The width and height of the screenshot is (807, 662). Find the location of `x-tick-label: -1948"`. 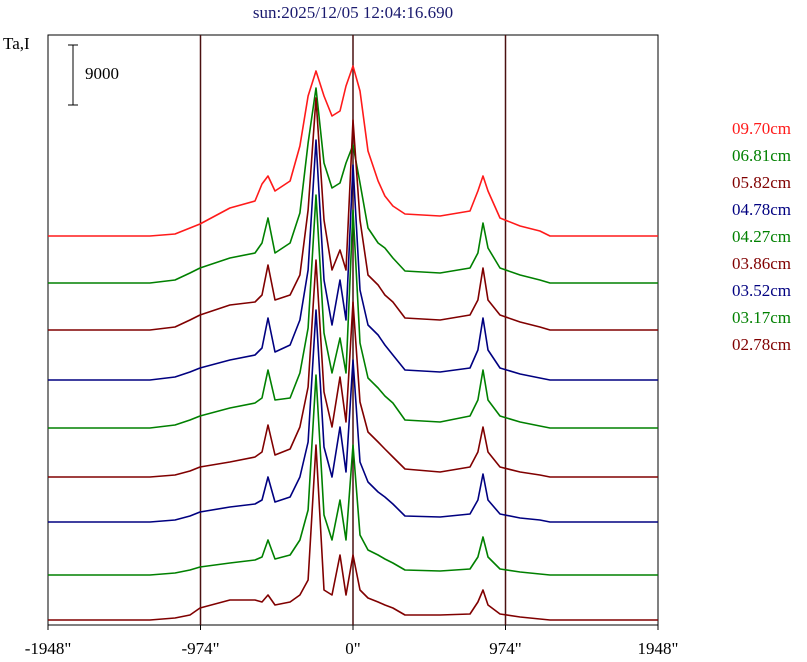

x-tick-label: -1948" is located at coordinates (48, 648).